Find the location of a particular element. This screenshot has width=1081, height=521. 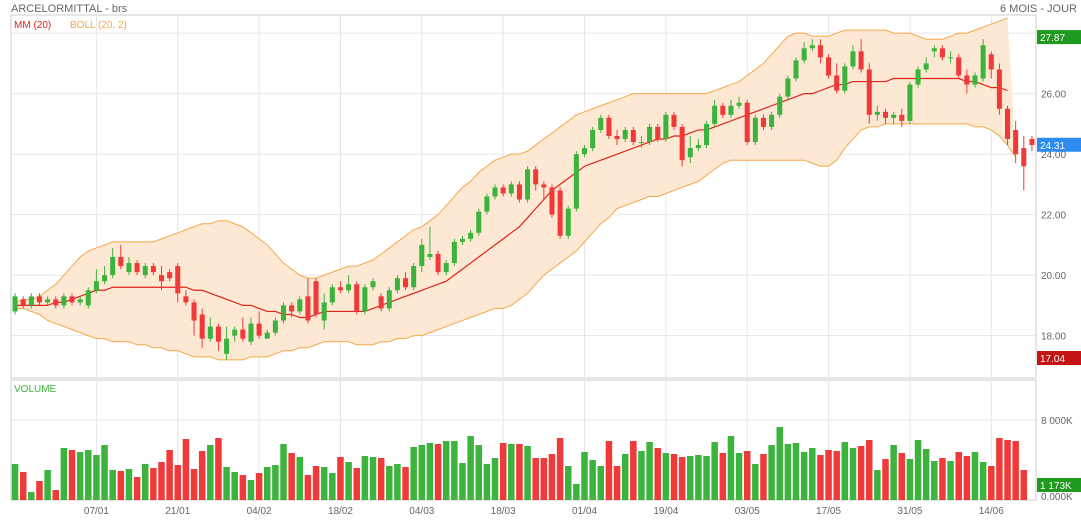

period-selector: 6 MOIS - JOUR is located at coordinates (1038, 9).